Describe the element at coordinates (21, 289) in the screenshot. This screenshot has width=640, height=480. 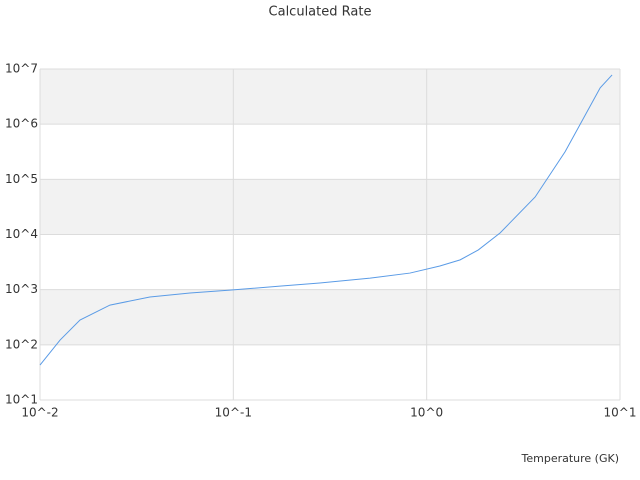
I see `y-tick-label: 10^3` at that location.